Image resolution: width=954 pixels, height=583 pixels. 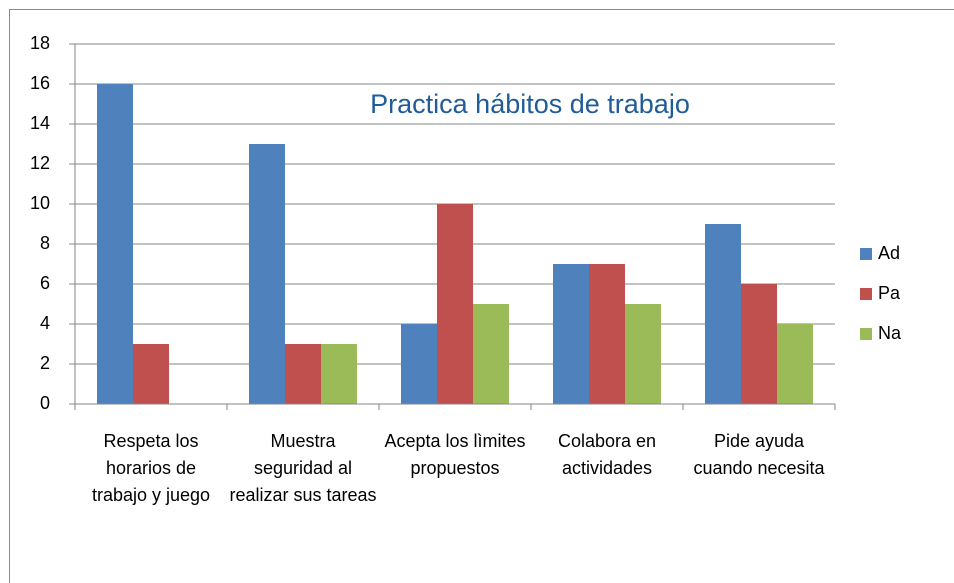 I want to click on x-tick-label: Muestra seguridad al realizar sus tareas, so click(x=303, y=468).